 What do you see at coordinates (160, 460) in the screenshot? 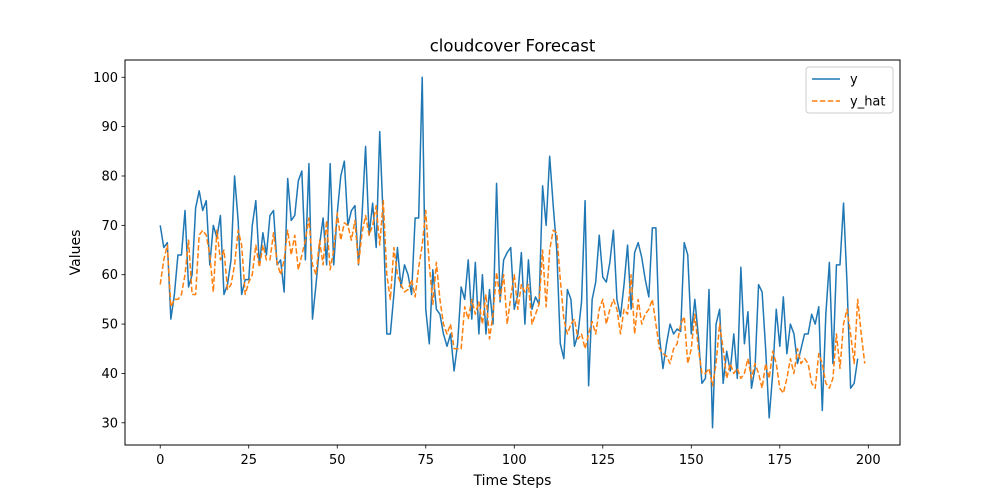
I see `x-tick-label: 0` at bounding box center [160, 460].